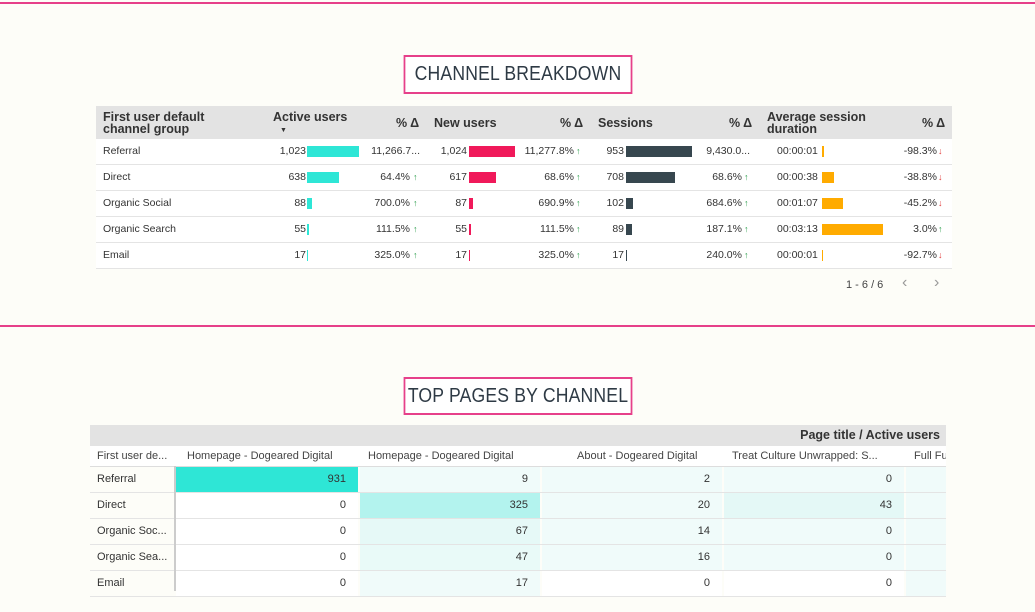 The height and width of the screenshot is (612, 1035). I want to click on channel-name: Direct, so click(117, 177).